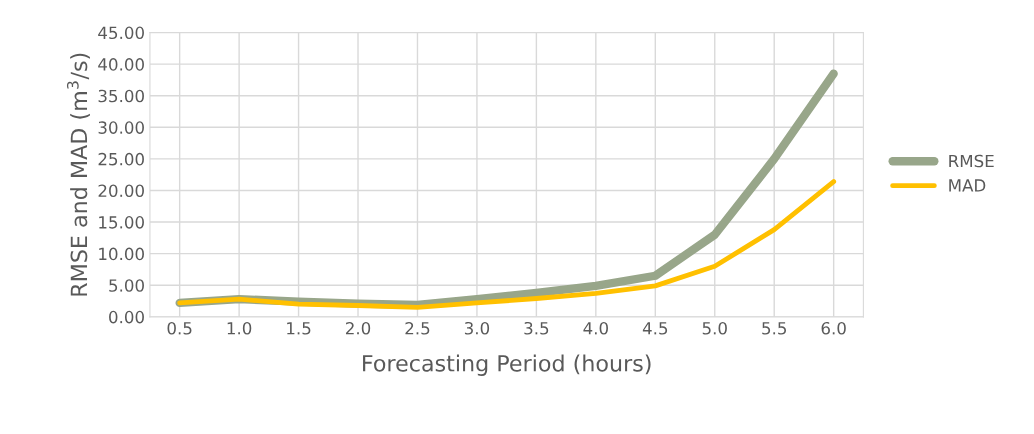 The height and width of the screenshot is (434, 1034). Describe the element at coordinates (239, 328) in the screenshot. I see `x-tick-label: 1.0` at that location.